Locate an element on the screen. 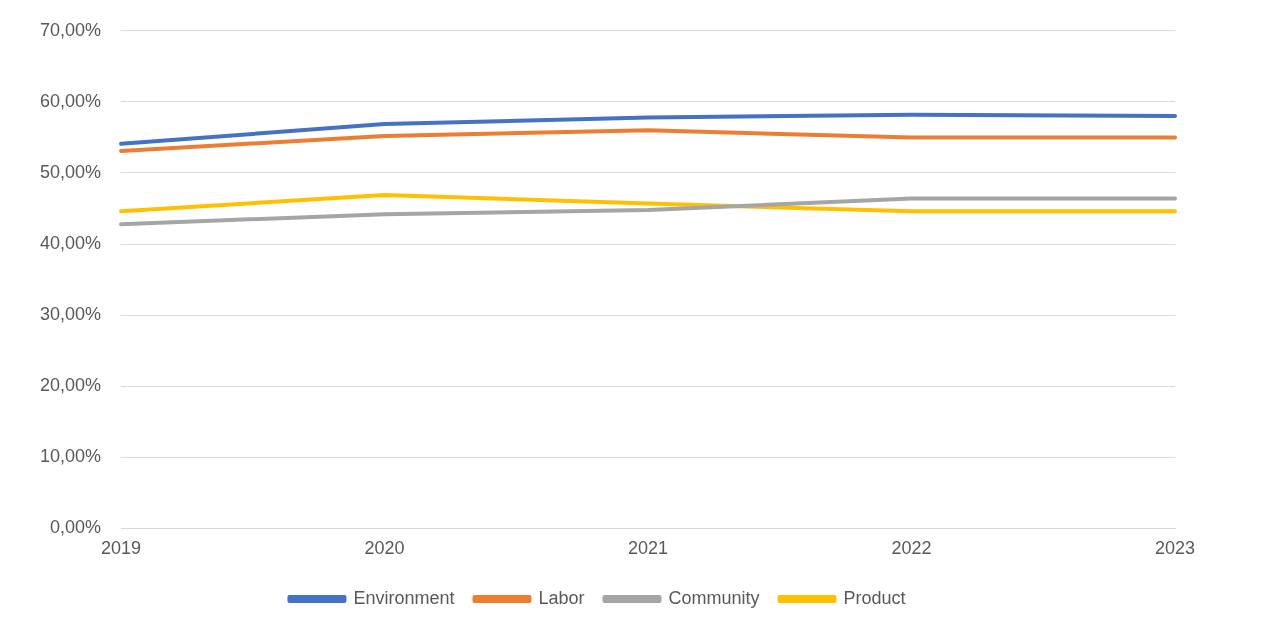 Image resolution: width=1275 pixels, height=623 pixels. legend-label: Product is located at coordinates (874, 597).